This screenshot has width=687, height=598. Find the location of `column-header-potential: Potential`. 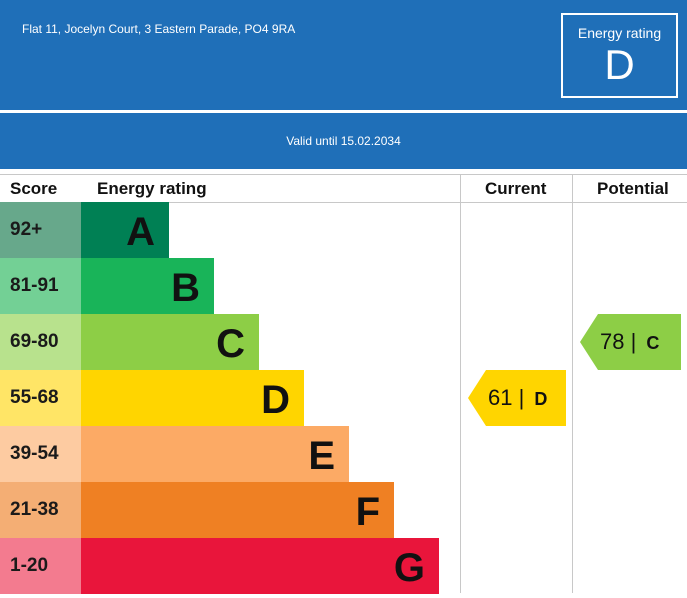

column-header-potential: Potential is located at coordinates (633, 188).